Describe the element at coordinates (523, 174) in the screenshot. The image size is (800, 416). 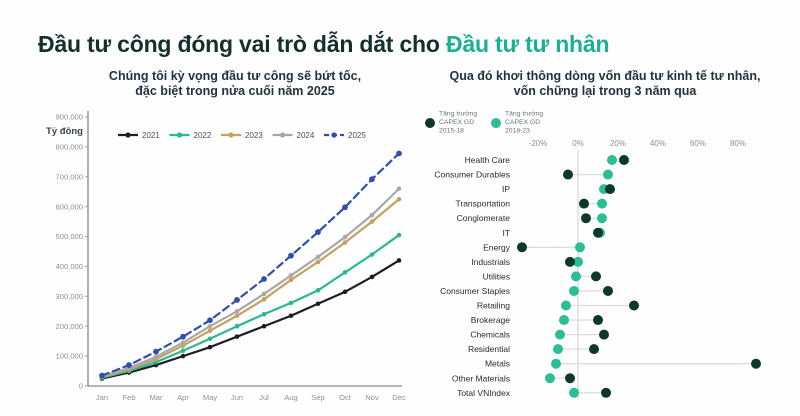
I see `row-consumer-durables: Consumer Durables` at that location.